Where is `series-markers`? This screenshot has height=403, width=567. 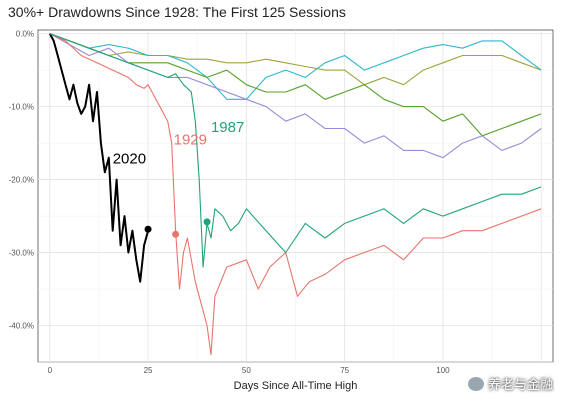 series-markers is located at coordinates (177, 228).